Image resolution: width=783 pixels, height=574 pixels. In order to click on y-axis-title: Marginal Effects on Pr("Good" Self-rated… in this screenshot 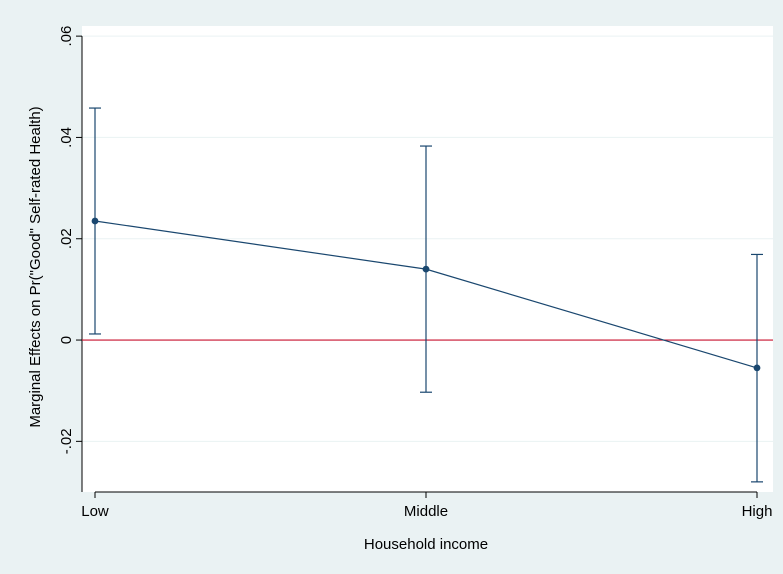, I will do `click(35, 266)`.